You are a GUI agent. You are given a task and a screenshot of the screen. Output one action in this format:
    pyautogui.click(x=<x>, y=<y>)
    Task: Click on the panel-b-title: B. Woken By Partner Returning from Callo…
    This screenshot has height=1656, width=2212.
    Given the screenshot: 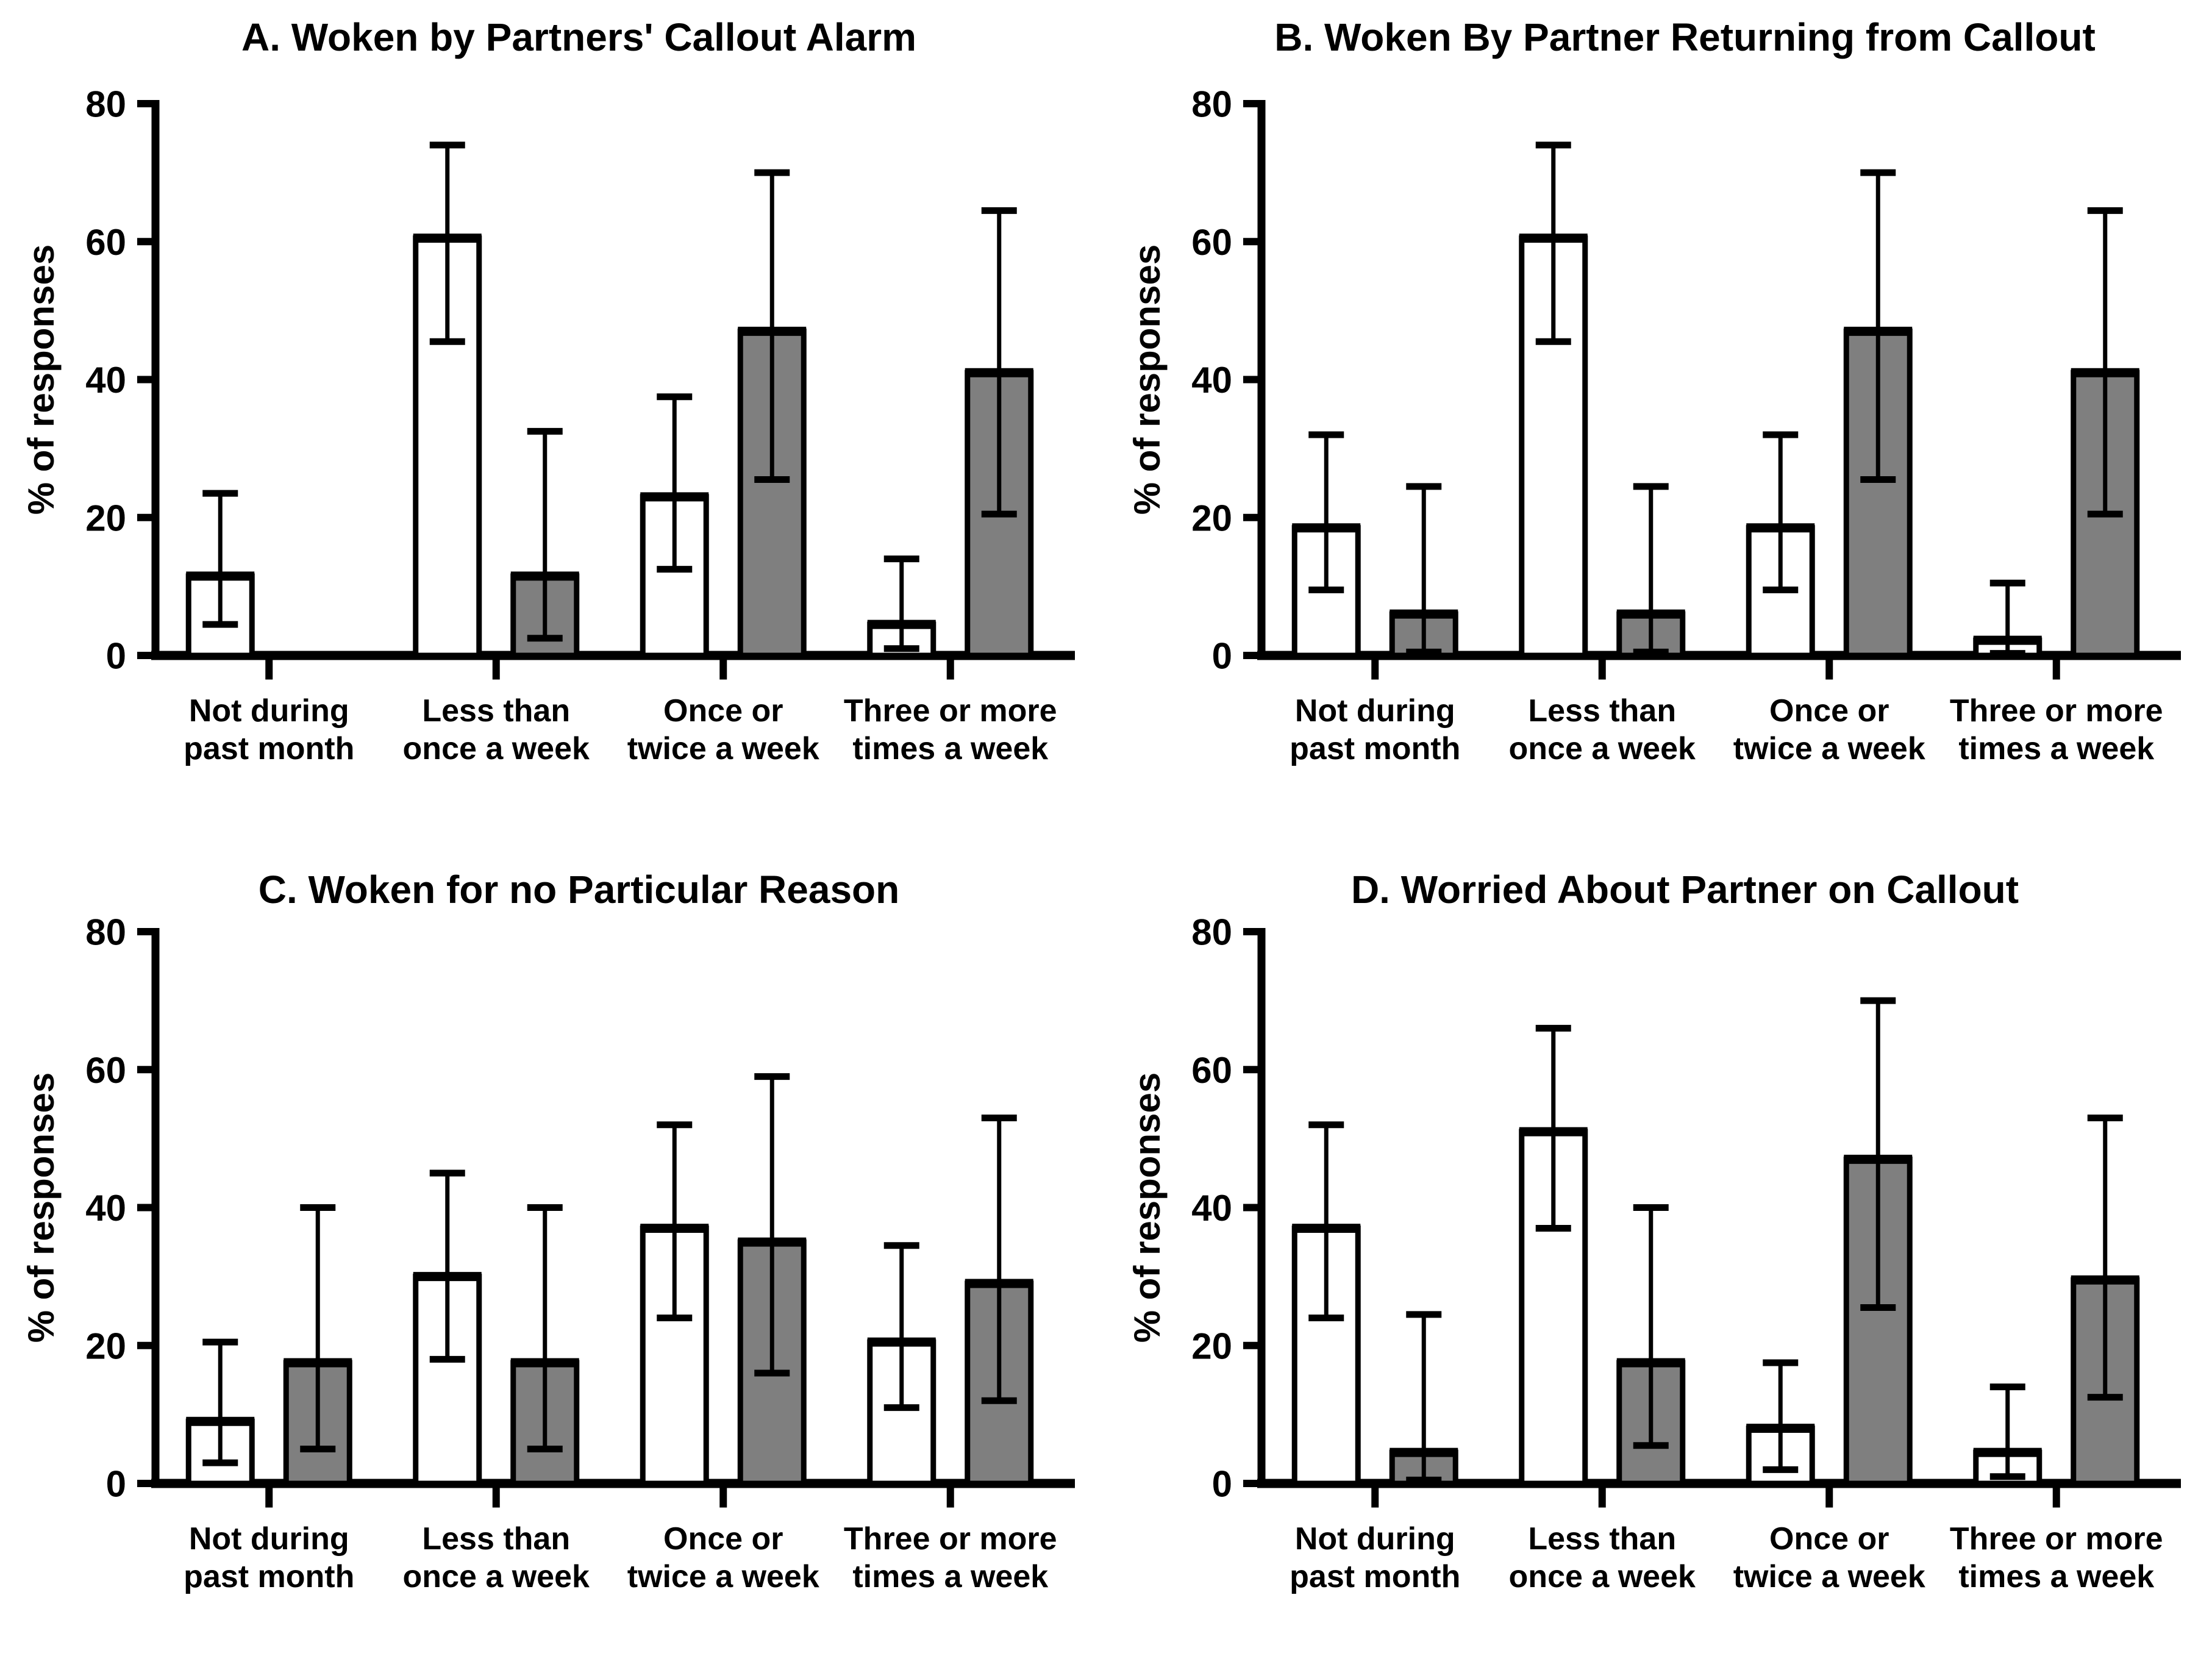 What is the action you would take?
    pyautogui.click(x=1685, y=37)
    